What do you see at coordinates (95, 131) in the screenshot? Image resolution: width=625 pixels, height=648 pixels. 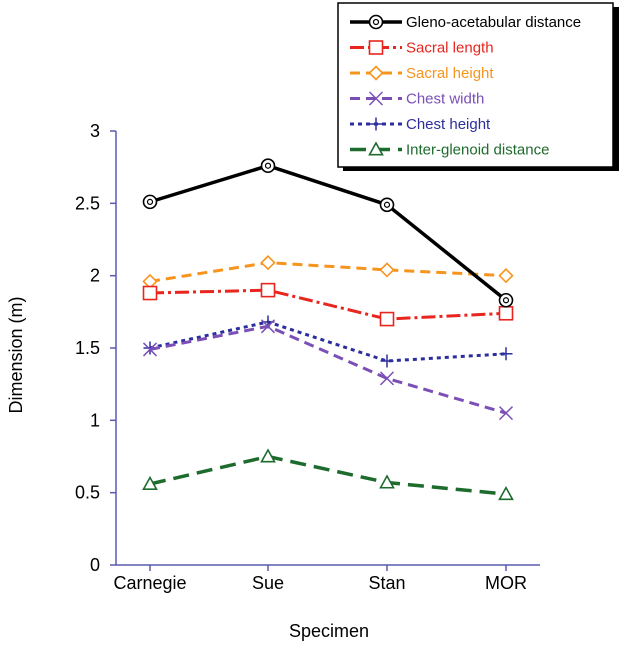 I see `y-tick-label: 3` at bounding box center [95, 131].